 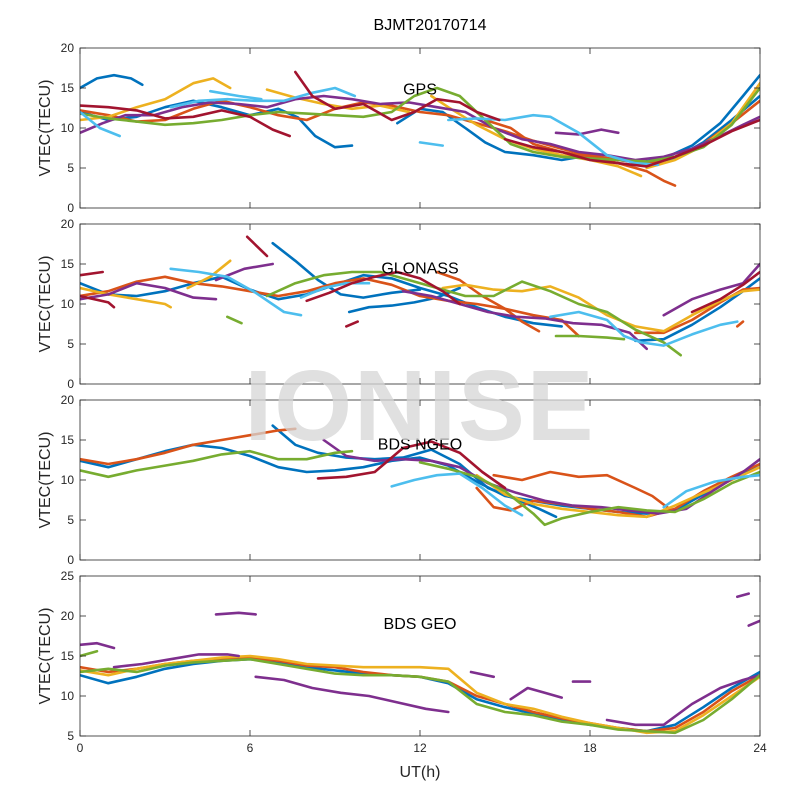 What do you see at coordinates (430, 25) in the screenshot?
I see `chart-title: BJMT20170714` at bounding box center [430, 25].